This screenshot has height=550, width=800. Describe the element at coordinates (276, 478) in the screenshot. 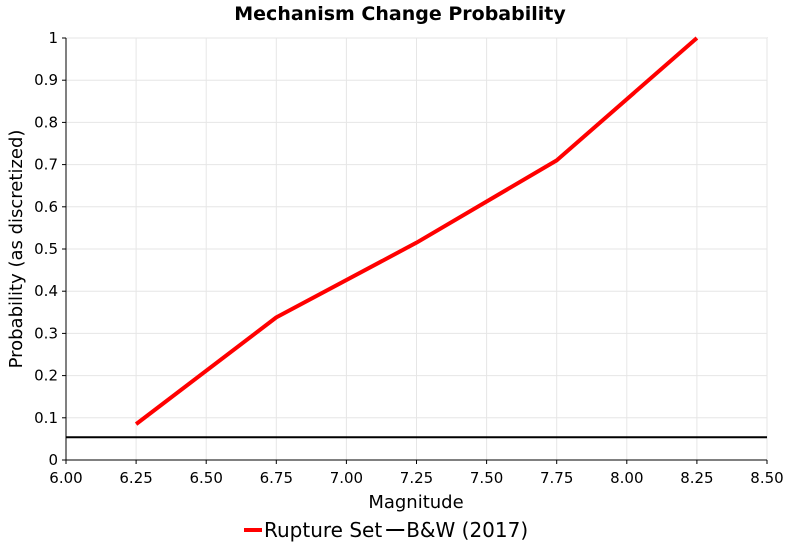

I see `x-tick-label: 6.75` at that location.